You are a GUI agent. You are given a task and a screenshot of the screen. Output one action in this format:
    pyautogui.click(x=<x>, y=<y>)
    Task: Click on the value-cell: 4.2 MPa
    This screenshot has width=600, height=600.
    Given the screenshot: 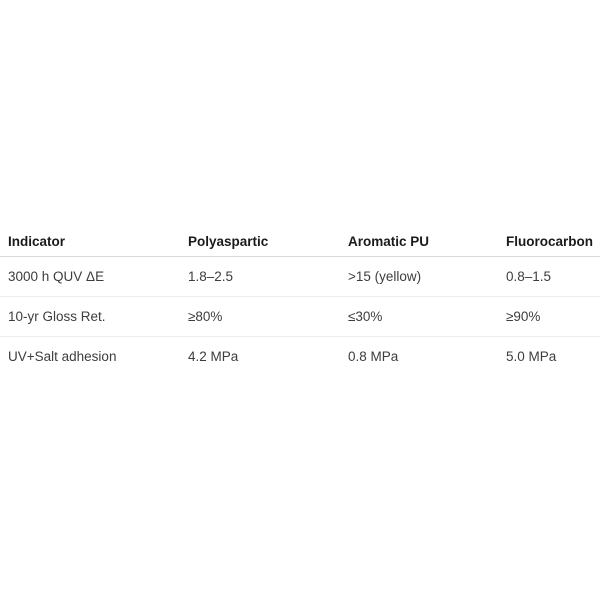 What is the action you would take?
    pyautogui.click(x=213, y=356)
    